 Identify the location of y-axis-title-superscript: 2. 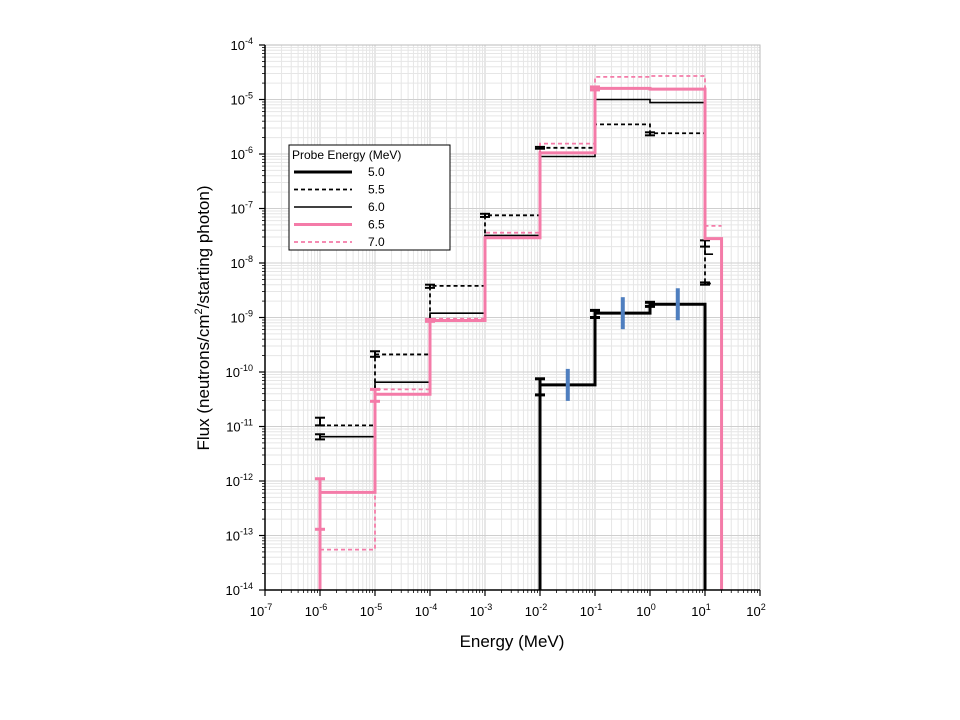
(199, 311).